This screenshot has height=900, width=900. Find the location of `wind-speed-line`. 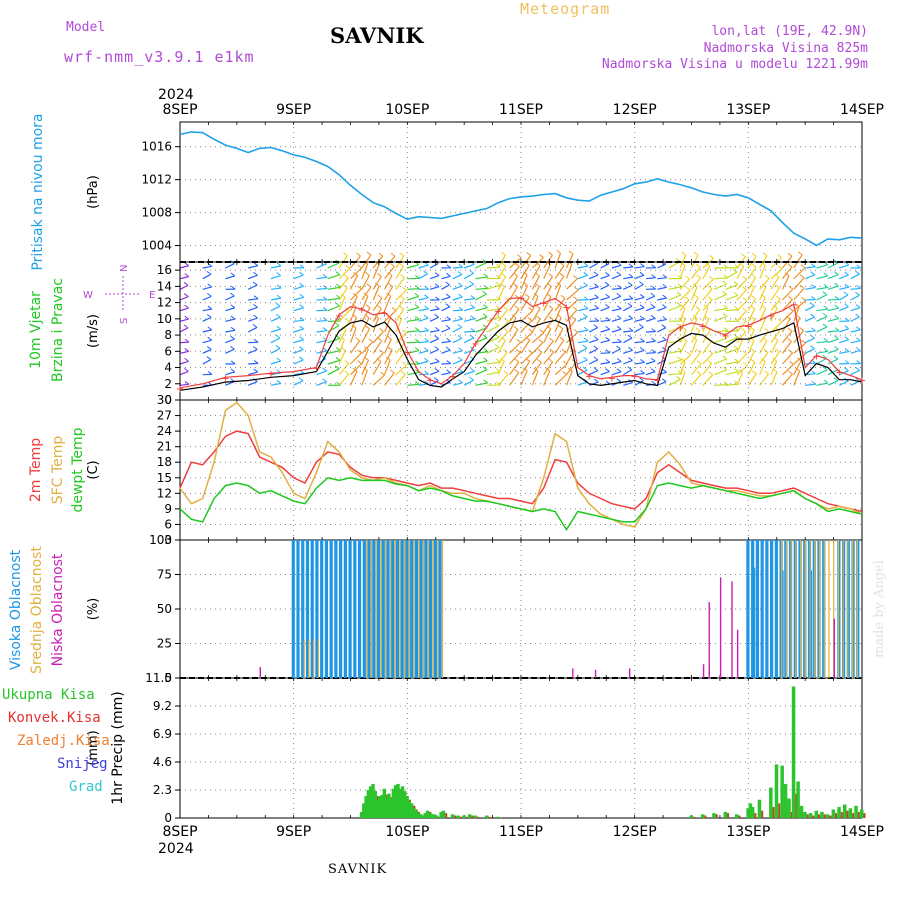

wind-speed-line is located at coordinates (521, 355).